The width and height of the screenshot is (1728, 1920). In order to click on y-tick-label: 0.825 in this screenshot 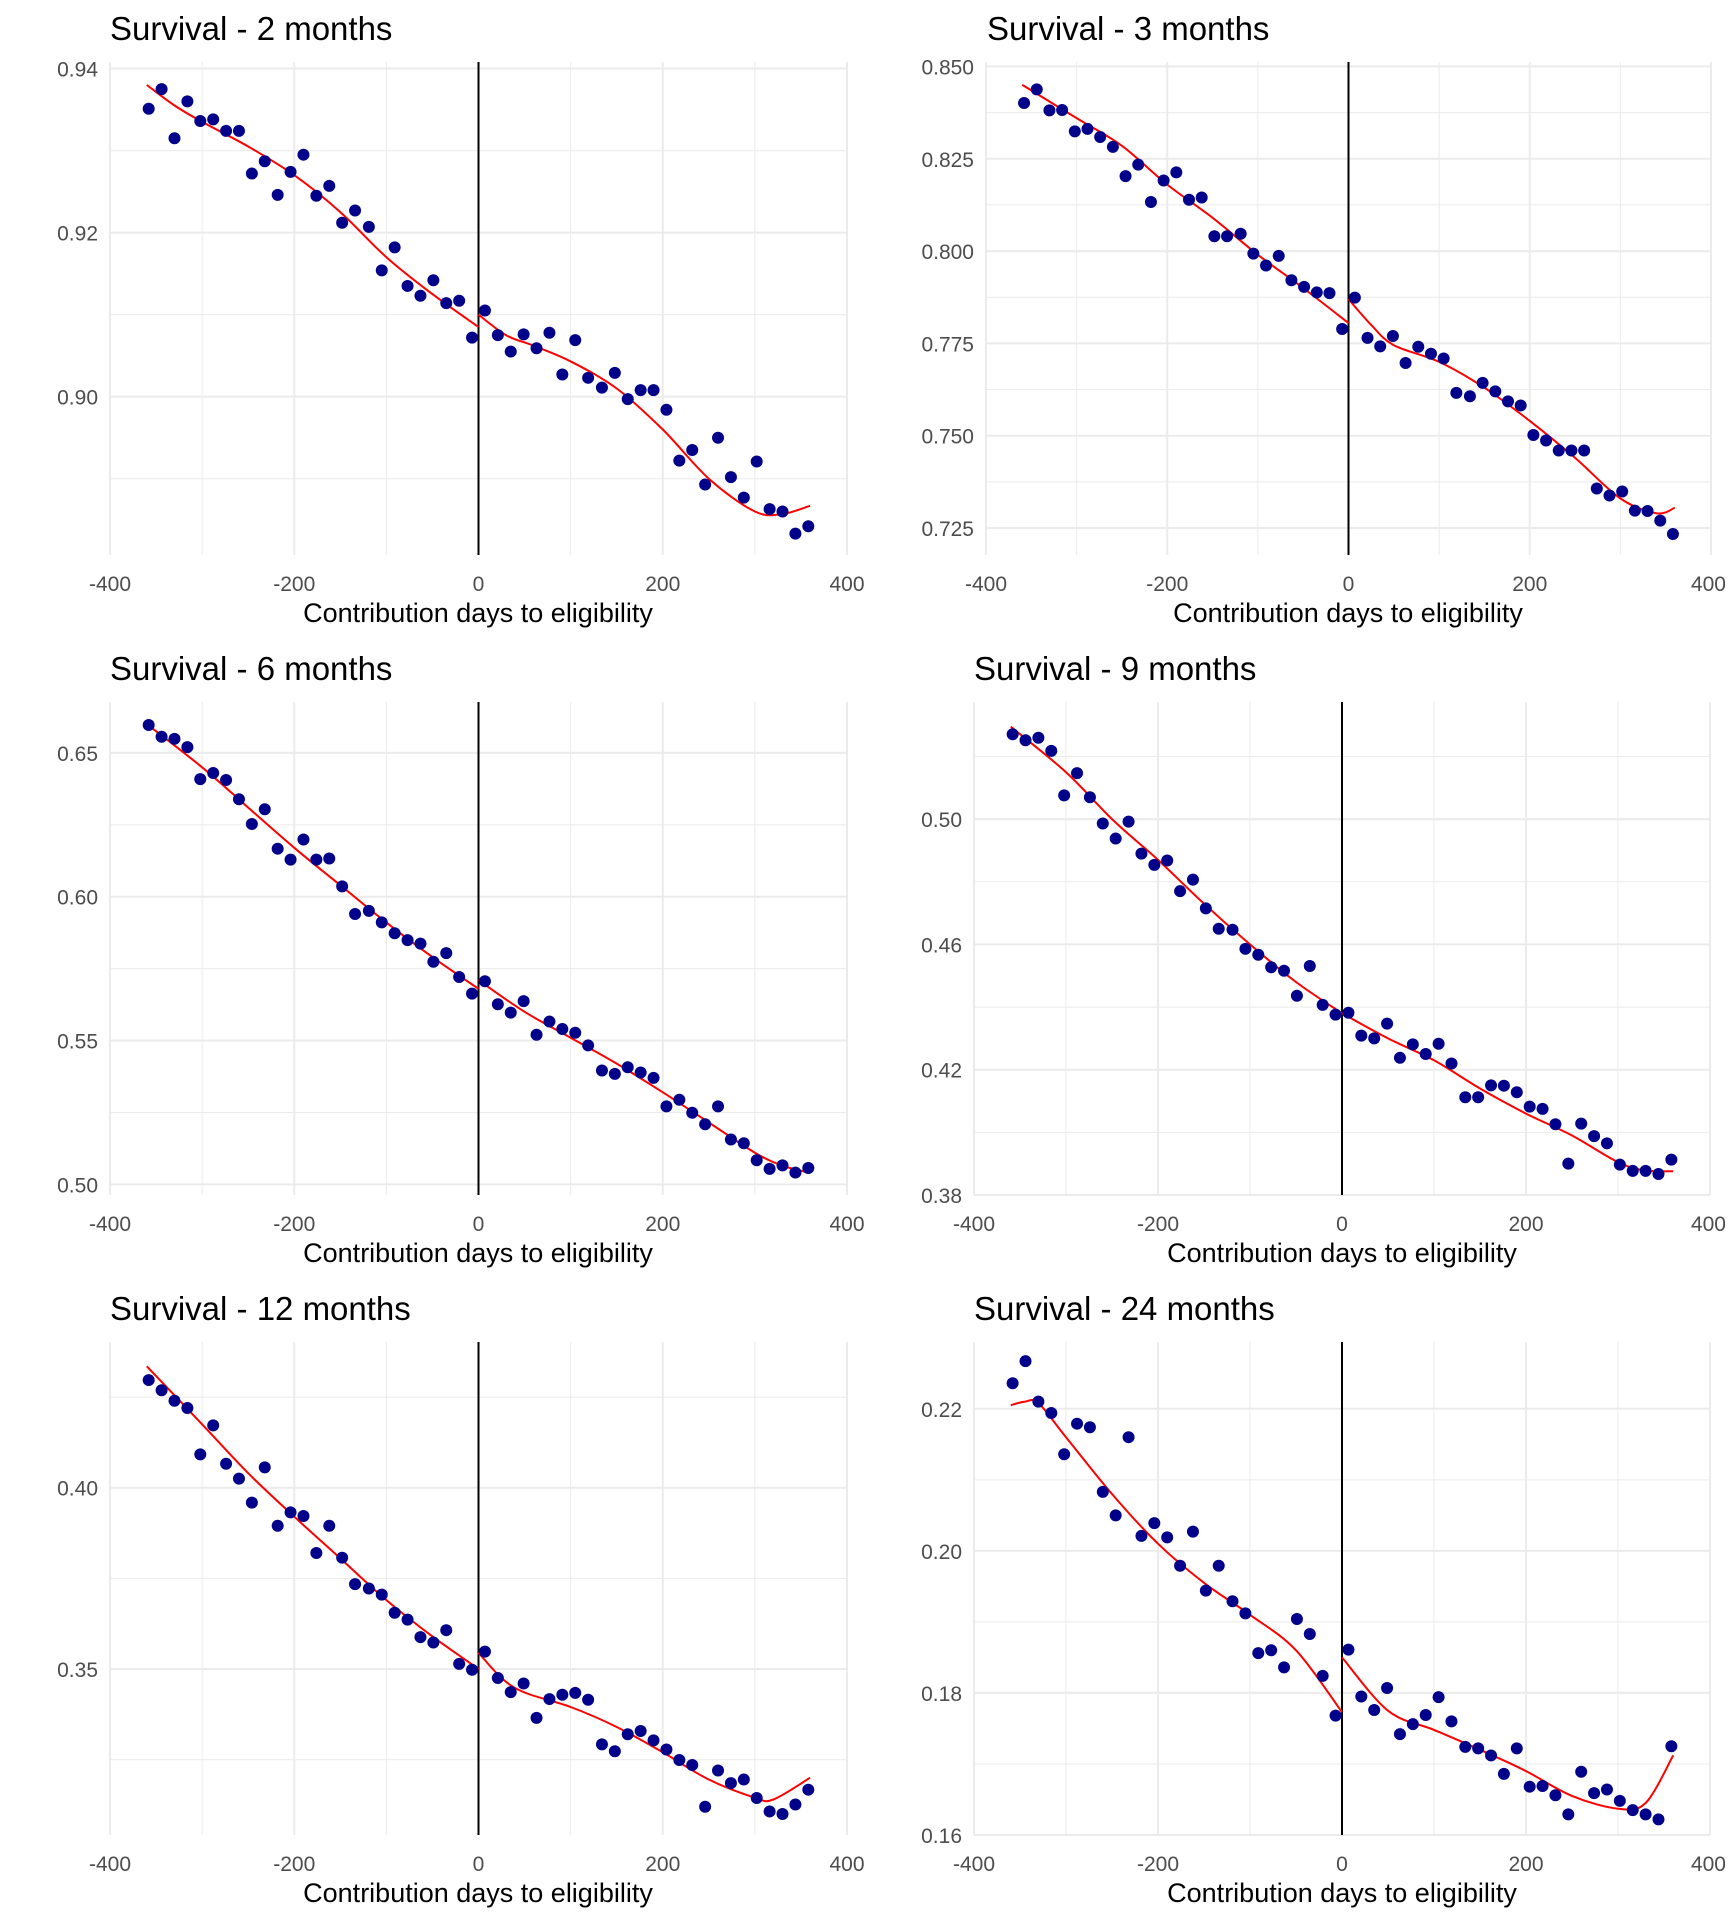, I will do `click(947, 160)`.